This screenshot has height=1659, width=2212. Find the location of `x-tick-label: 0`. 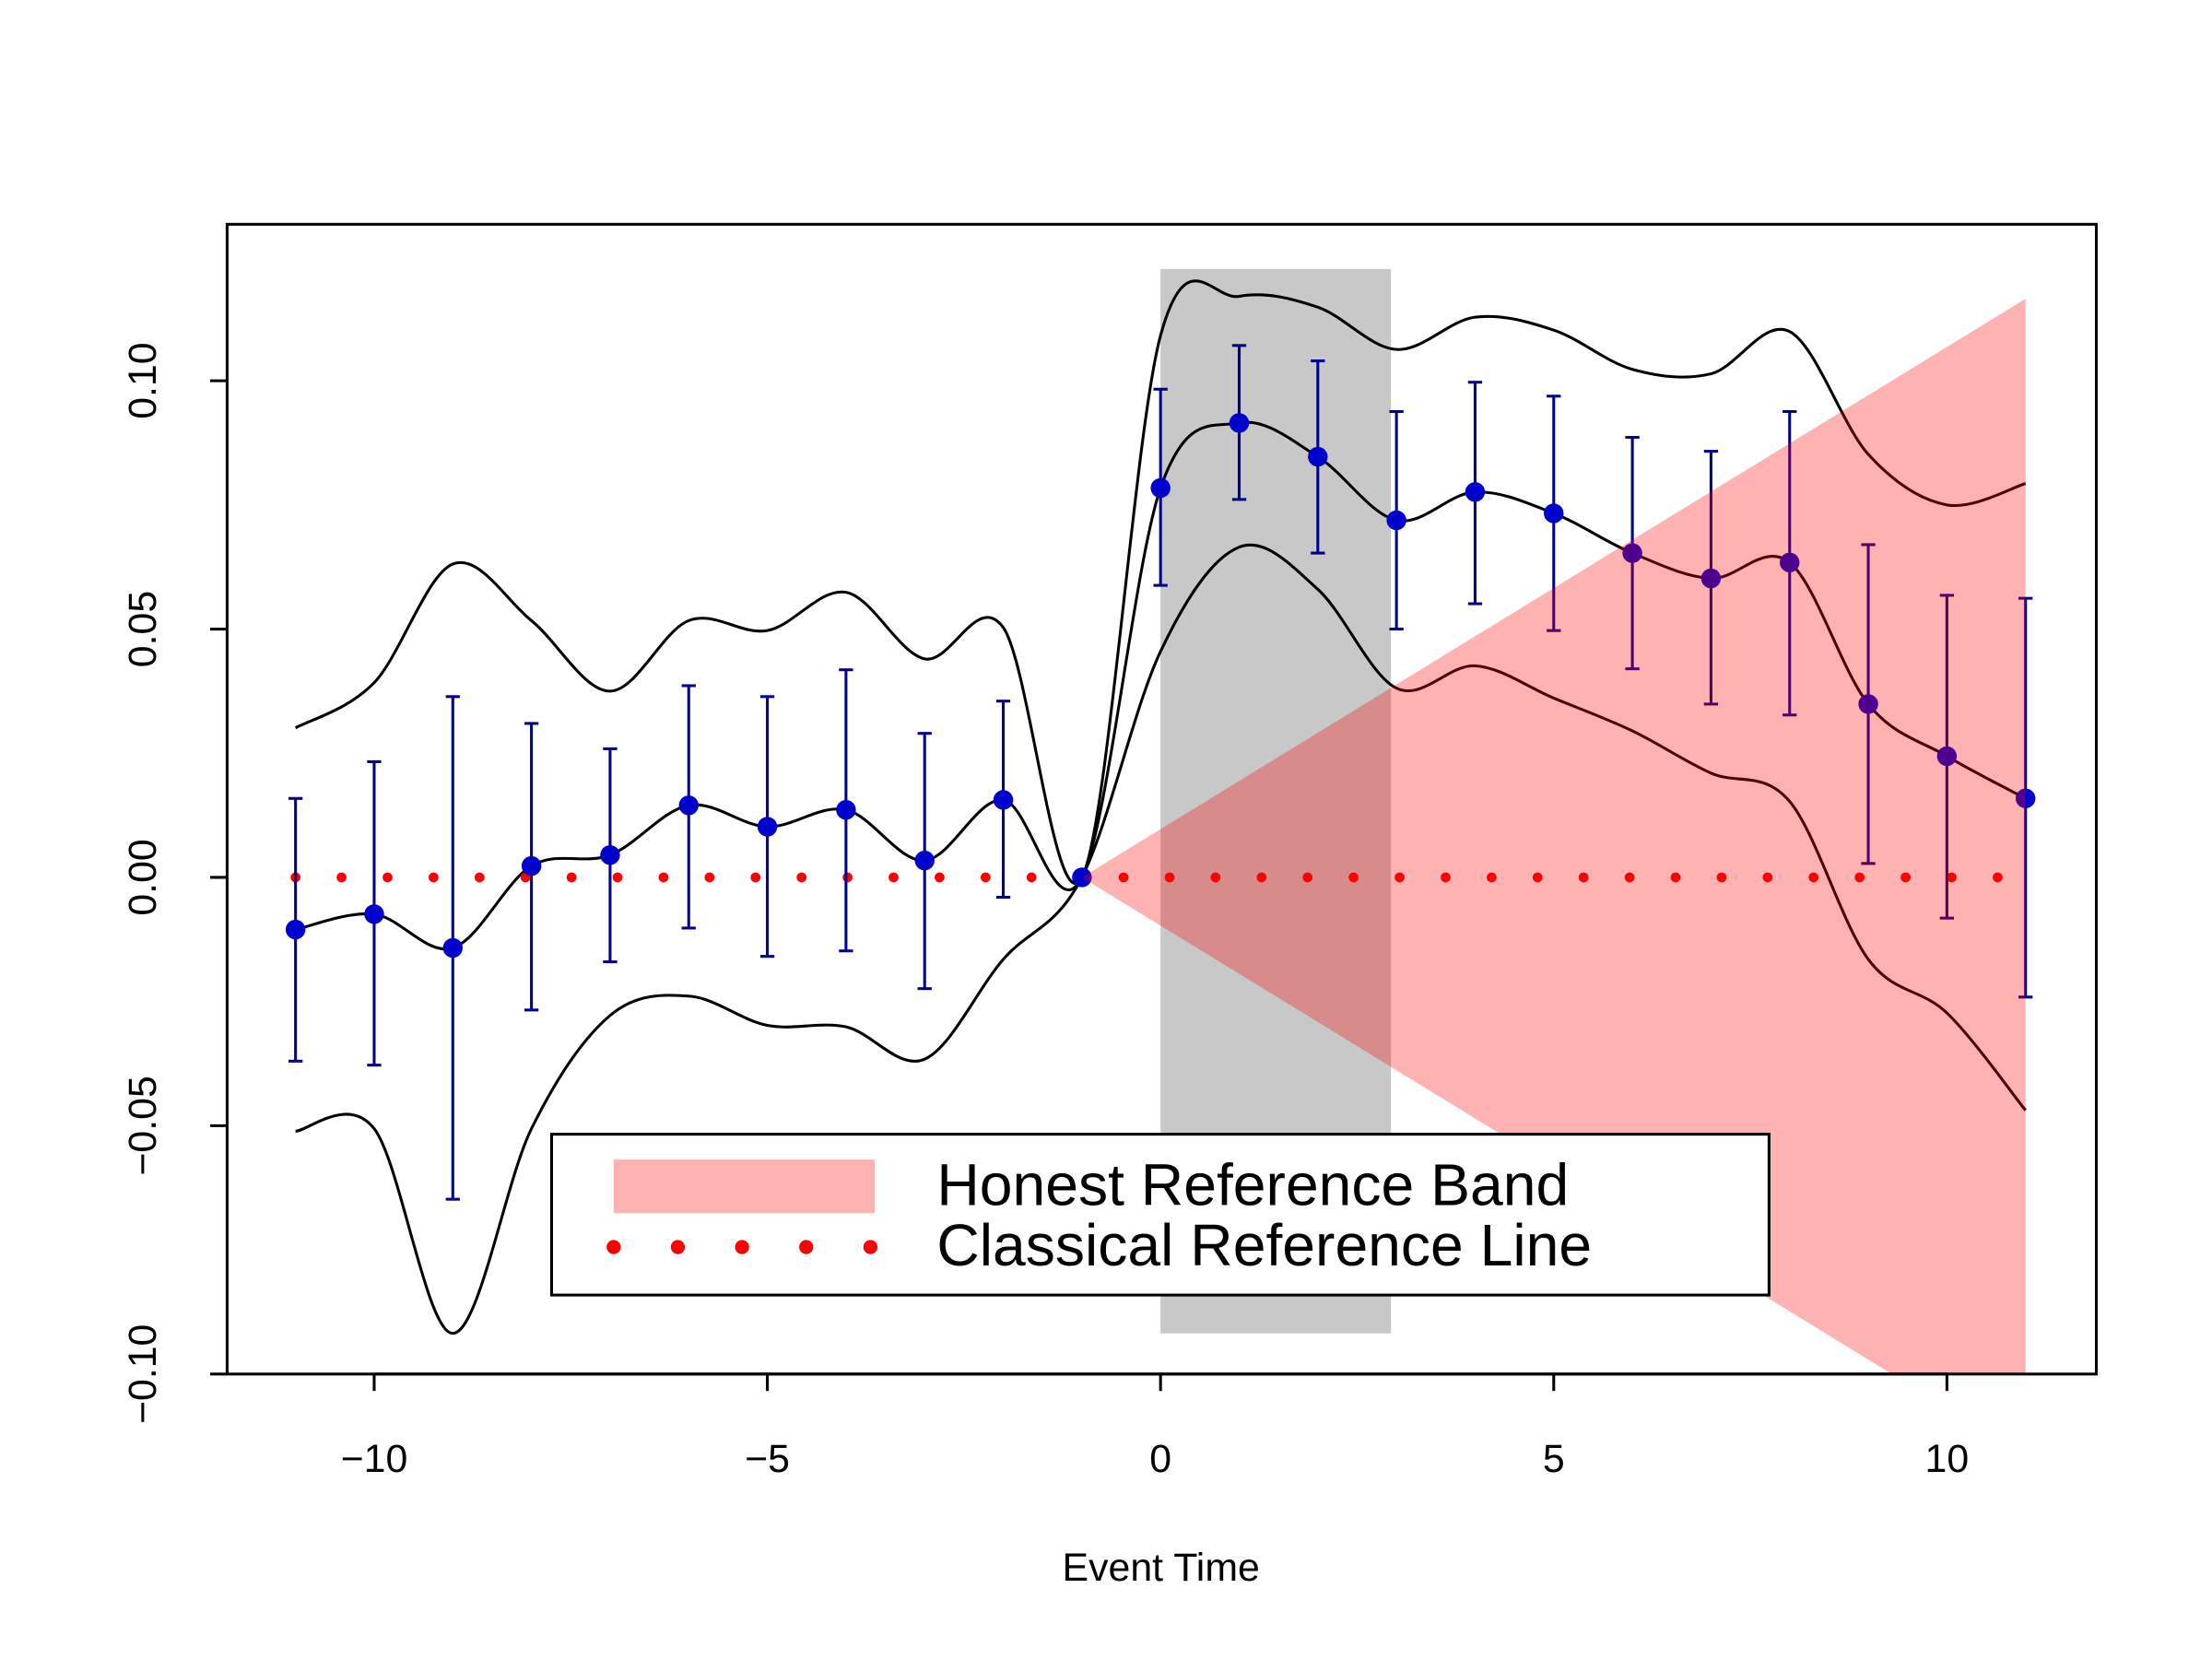

x-tick-label: 0 is located at coordinates (1160, 1459).